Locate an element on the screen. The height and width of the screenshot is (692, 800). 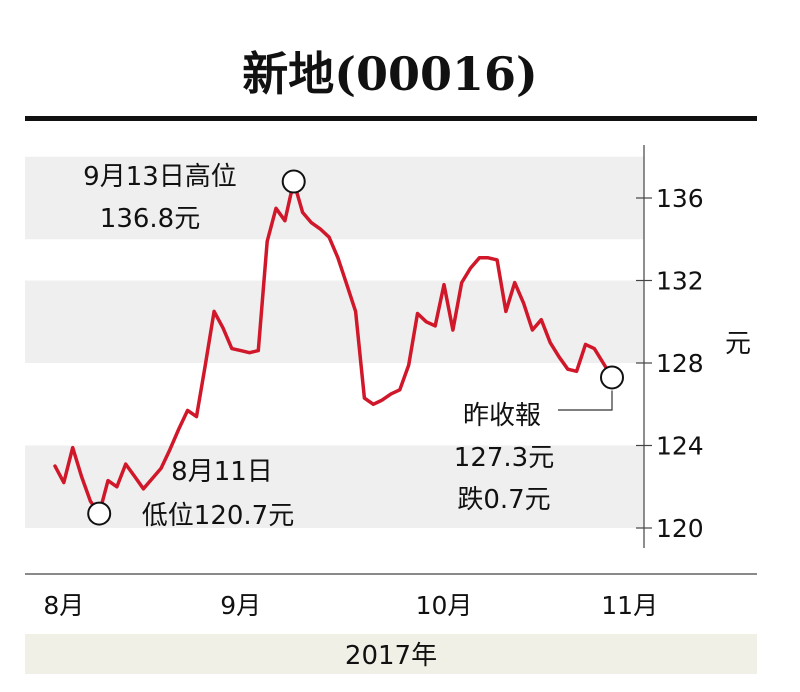
title-rule is located at coordinates (391, 118).